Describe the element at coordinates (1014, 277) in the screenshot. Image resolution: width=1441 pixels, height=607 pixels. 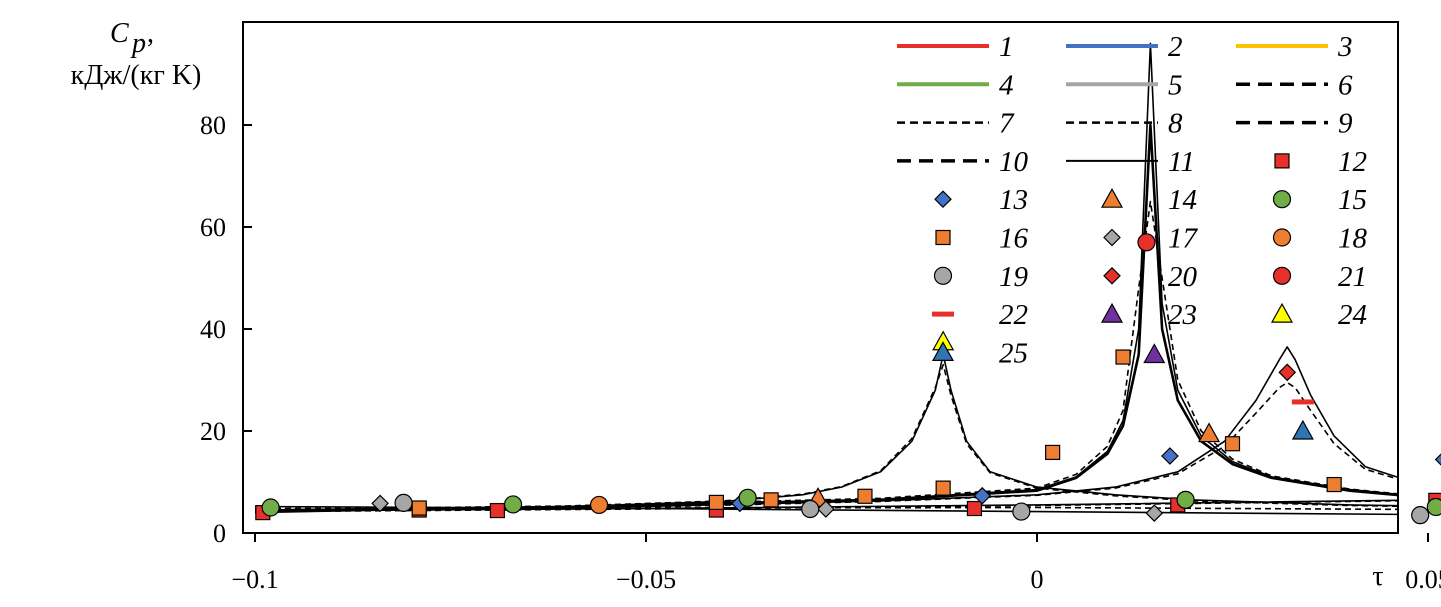
I see `legend-label-19: 19` at that location.